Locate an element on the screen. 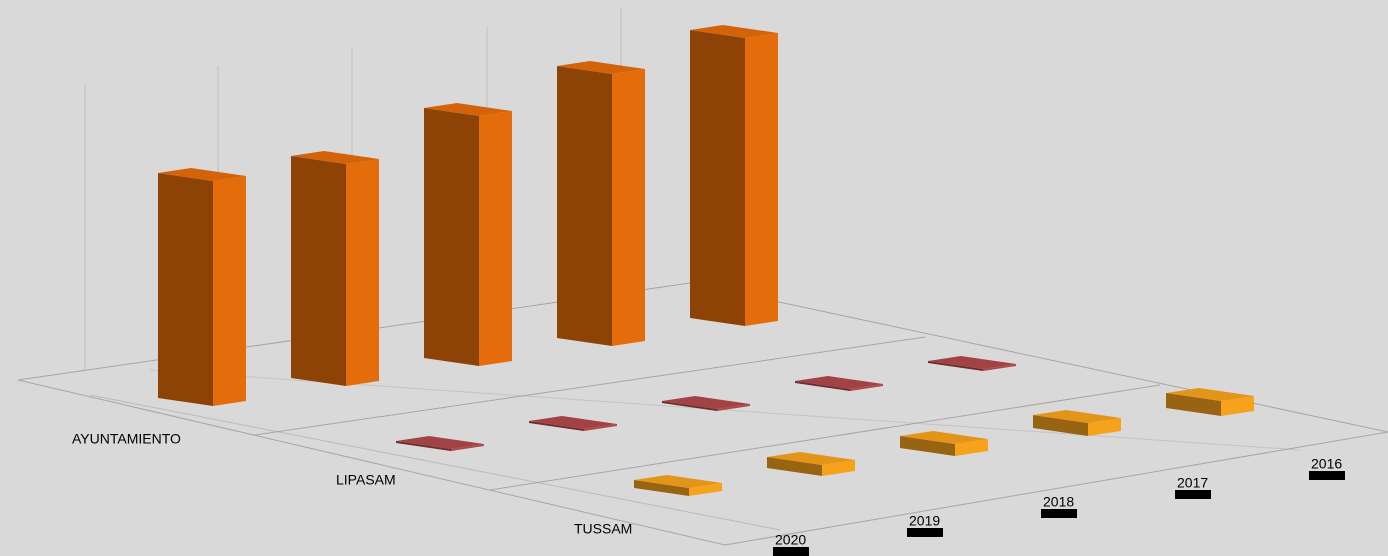 The width and height of the screenshot is (1388, 556). category-label: LIPASAM is located at coordinates (366, 480).